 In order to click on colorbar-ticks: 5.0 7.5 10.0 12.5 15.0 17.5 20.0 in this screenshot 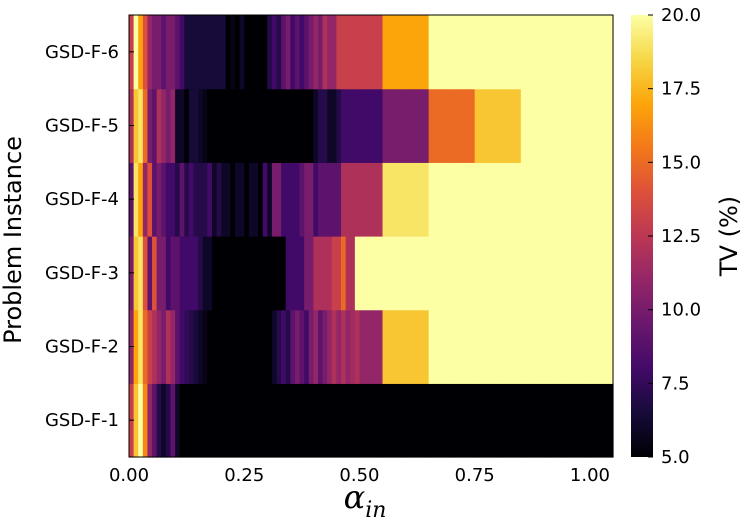, I will do `click(674, 236)`.